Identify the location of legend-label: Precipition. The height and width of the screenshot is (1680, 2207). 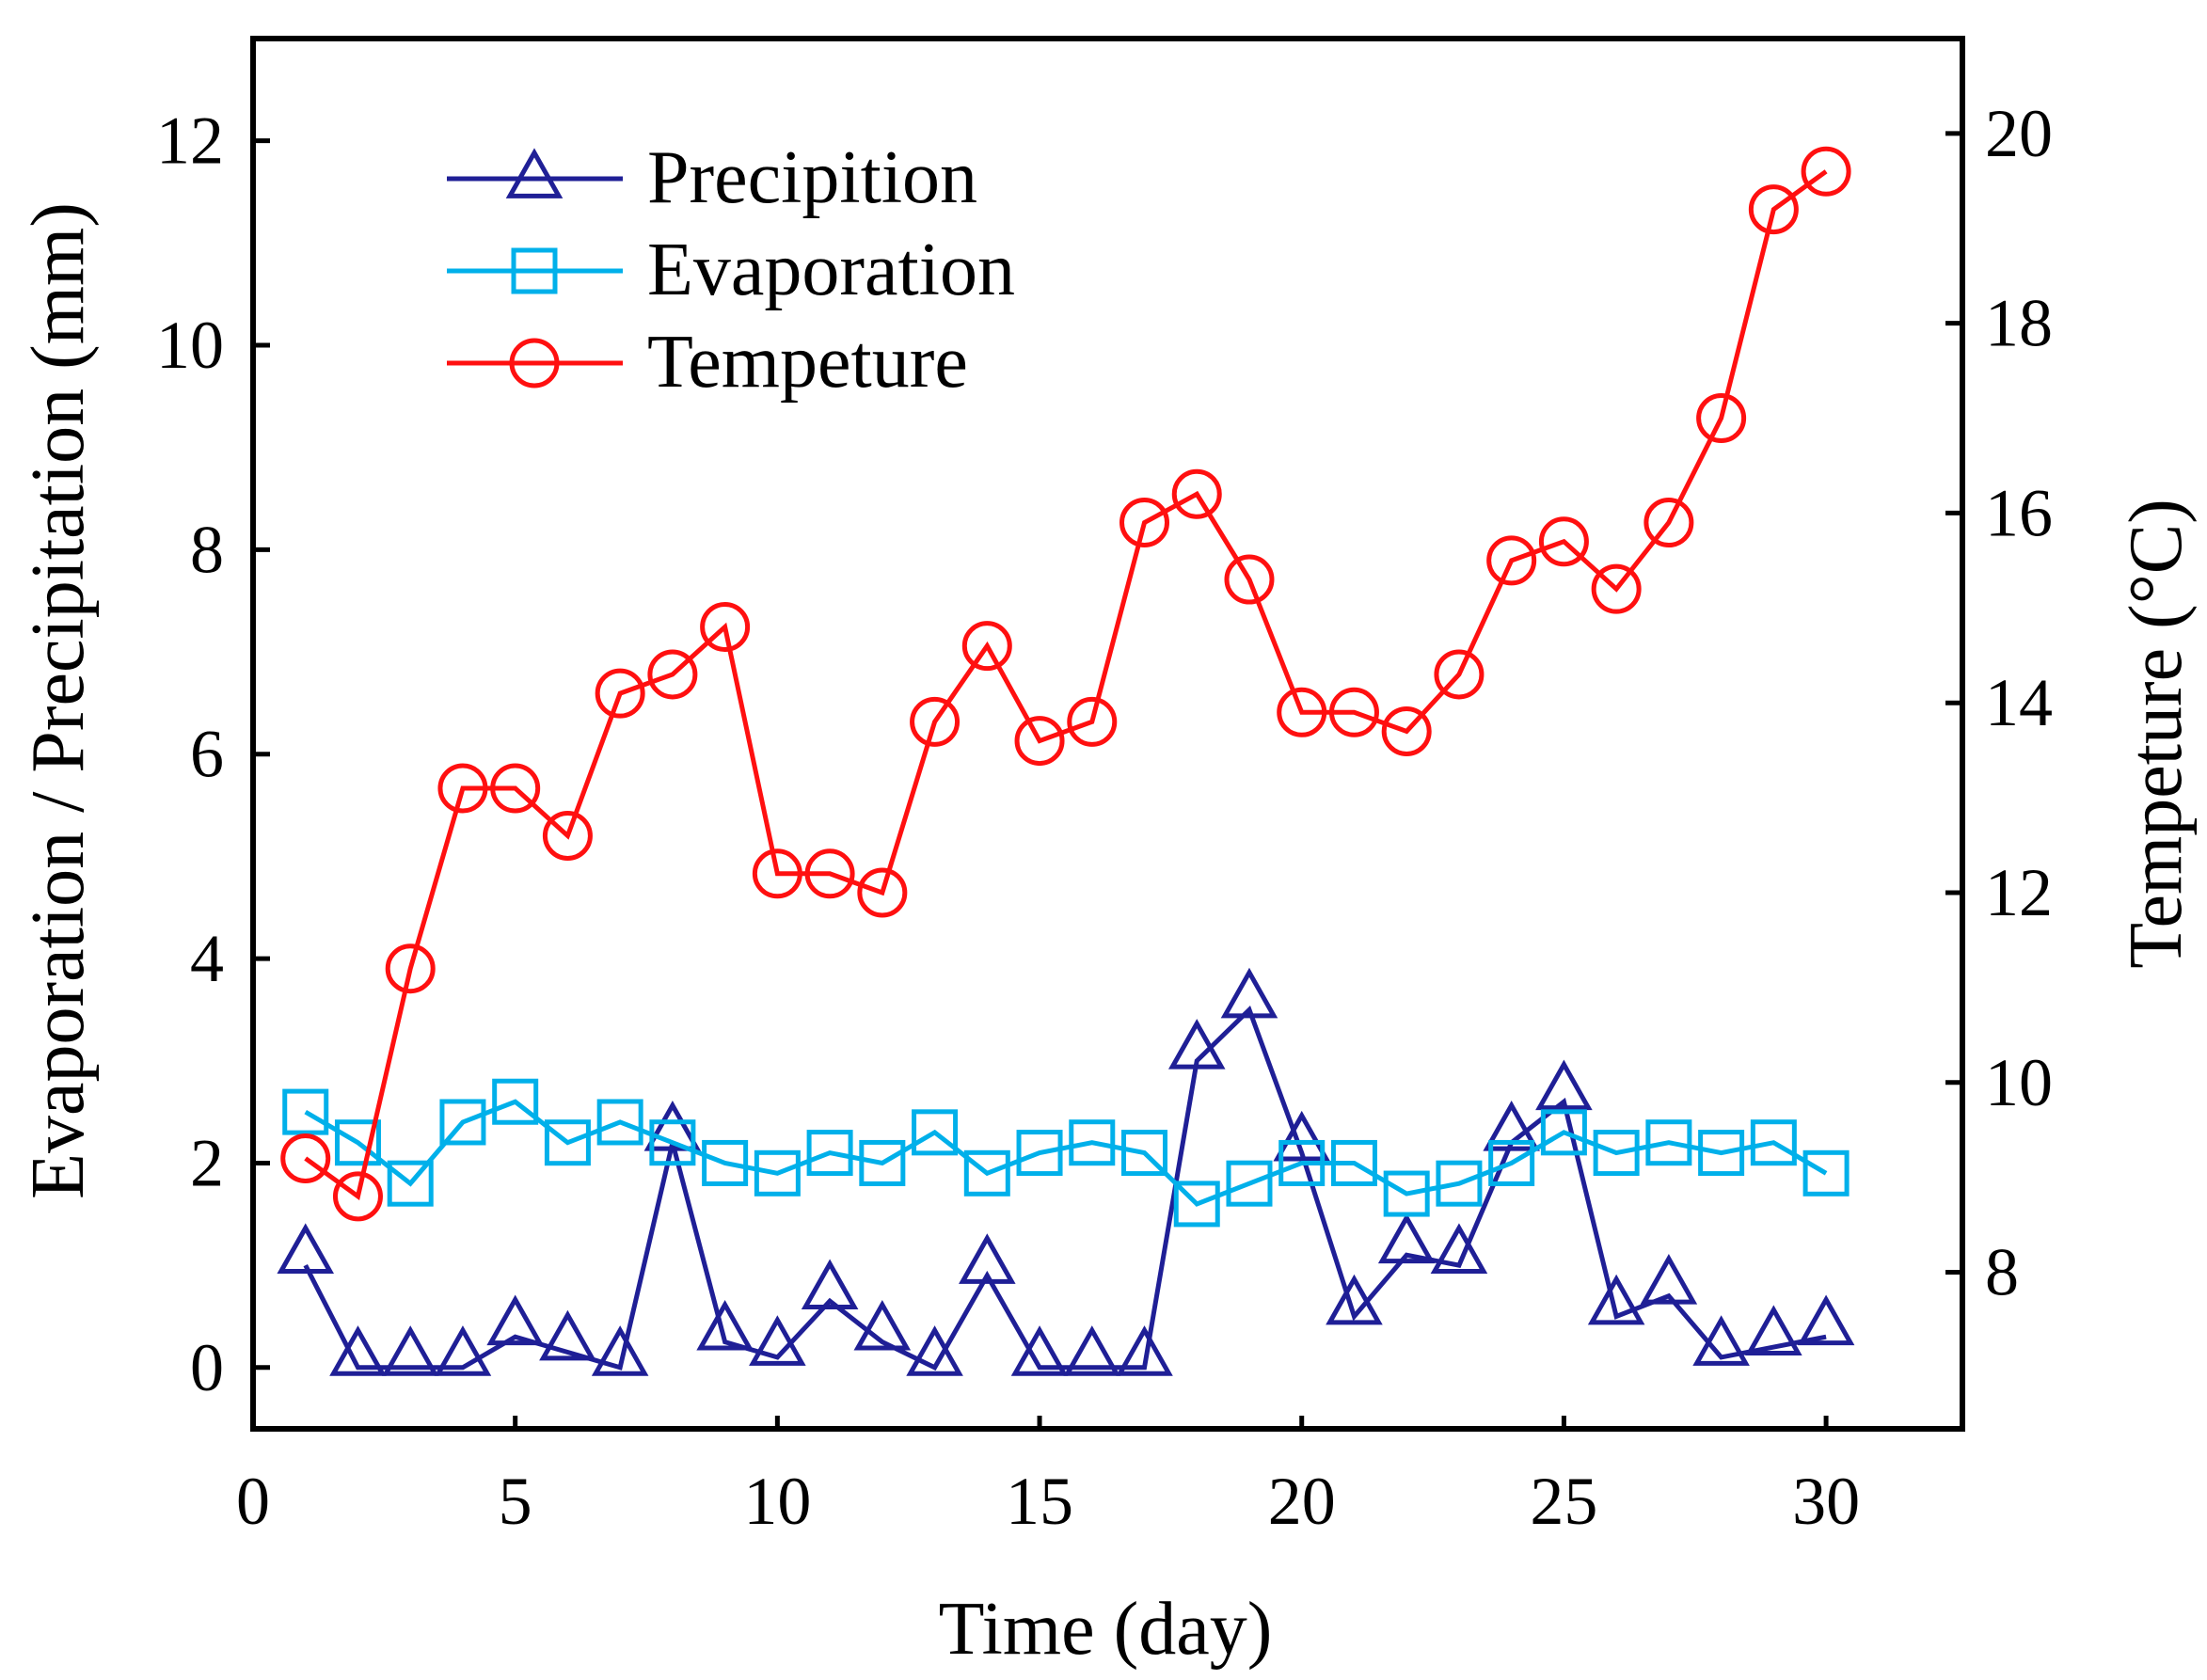
(812, 177).